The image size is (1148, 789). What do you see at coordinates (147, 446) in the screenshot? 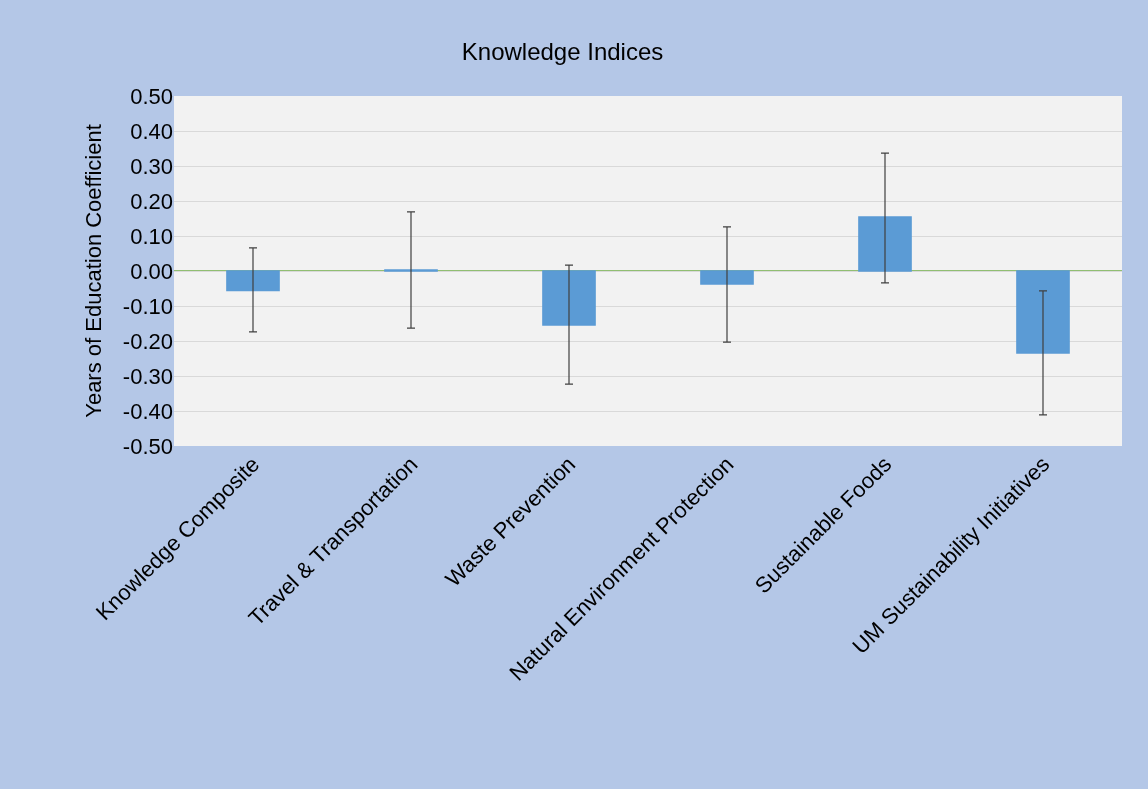
I see `y-tick-label: -0.50` at bounding box center [147, 446].